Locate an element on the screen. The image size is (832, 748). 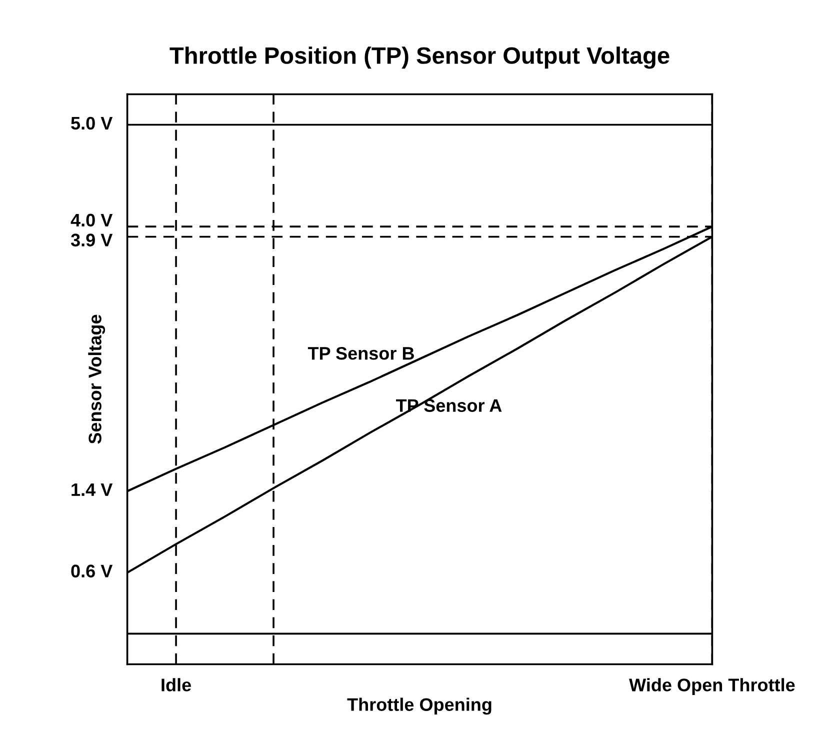
y-axis-title: Sensor Voltage is located at coordinates (97, 379).